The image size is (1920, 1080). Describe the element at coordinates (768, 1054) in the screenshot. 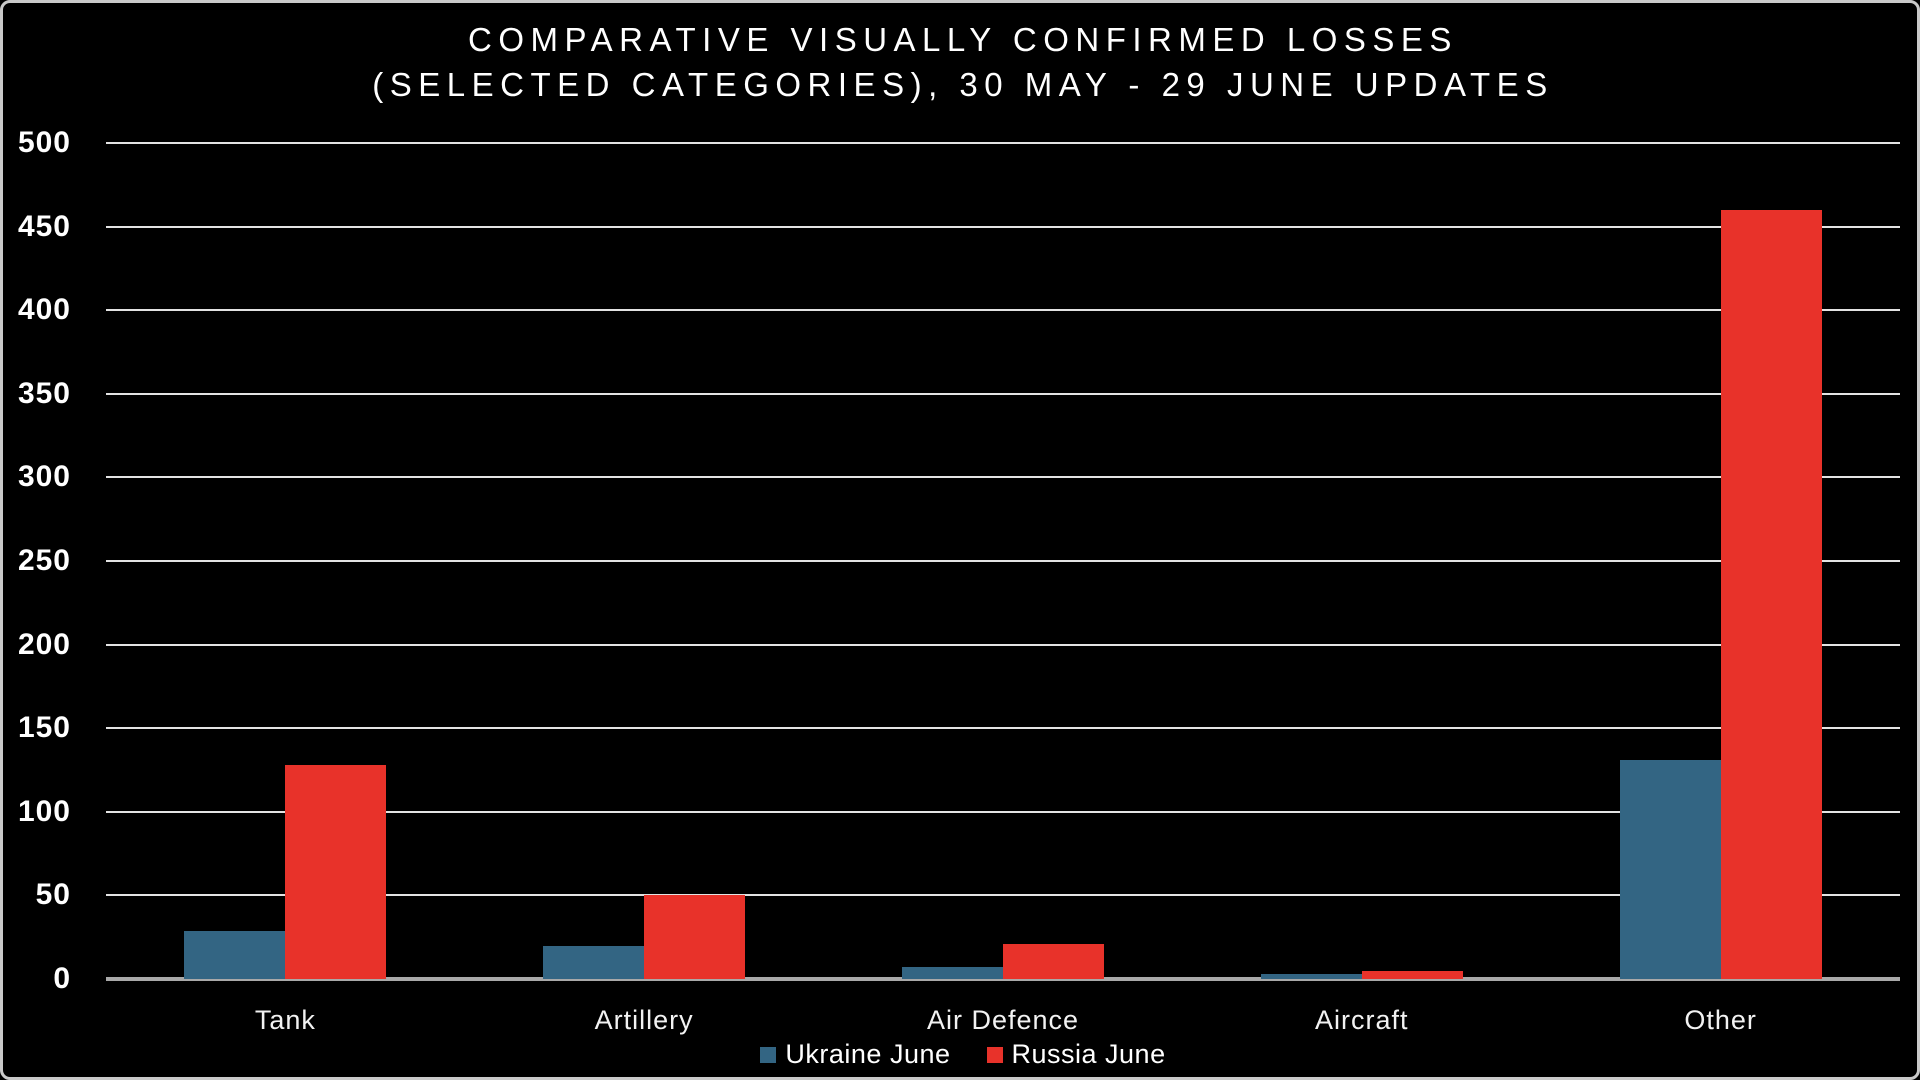

I see `legend-swatch-ukraine-icon` at that location.